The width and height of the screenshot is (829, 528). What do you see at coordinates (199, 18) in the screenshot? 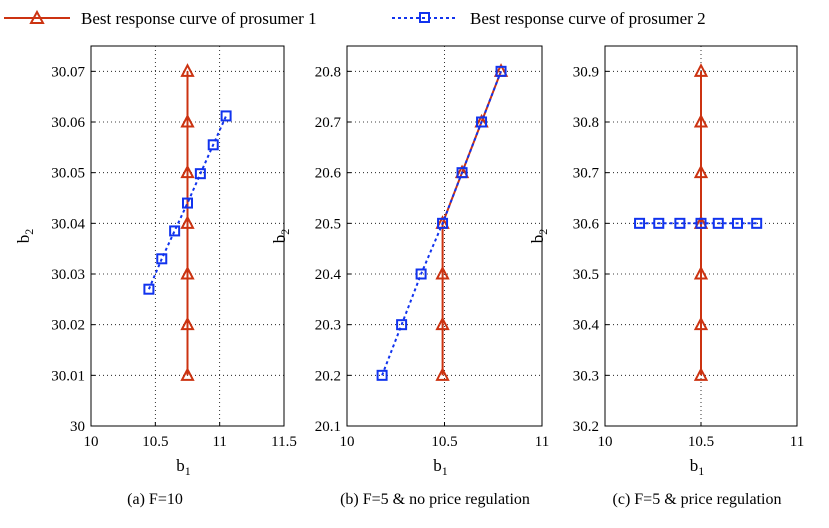
I see `legend-label-prosumer-1: Best response curve of prosumer 1` at bounding box center [199, 18].